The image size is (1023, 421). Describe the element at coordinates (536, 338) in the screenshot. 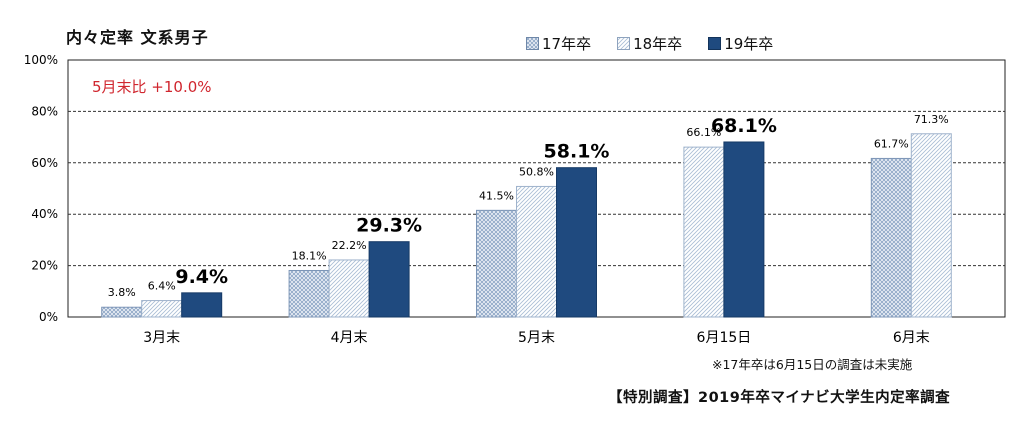

I see `x-tick-label: 5月末` at that location.